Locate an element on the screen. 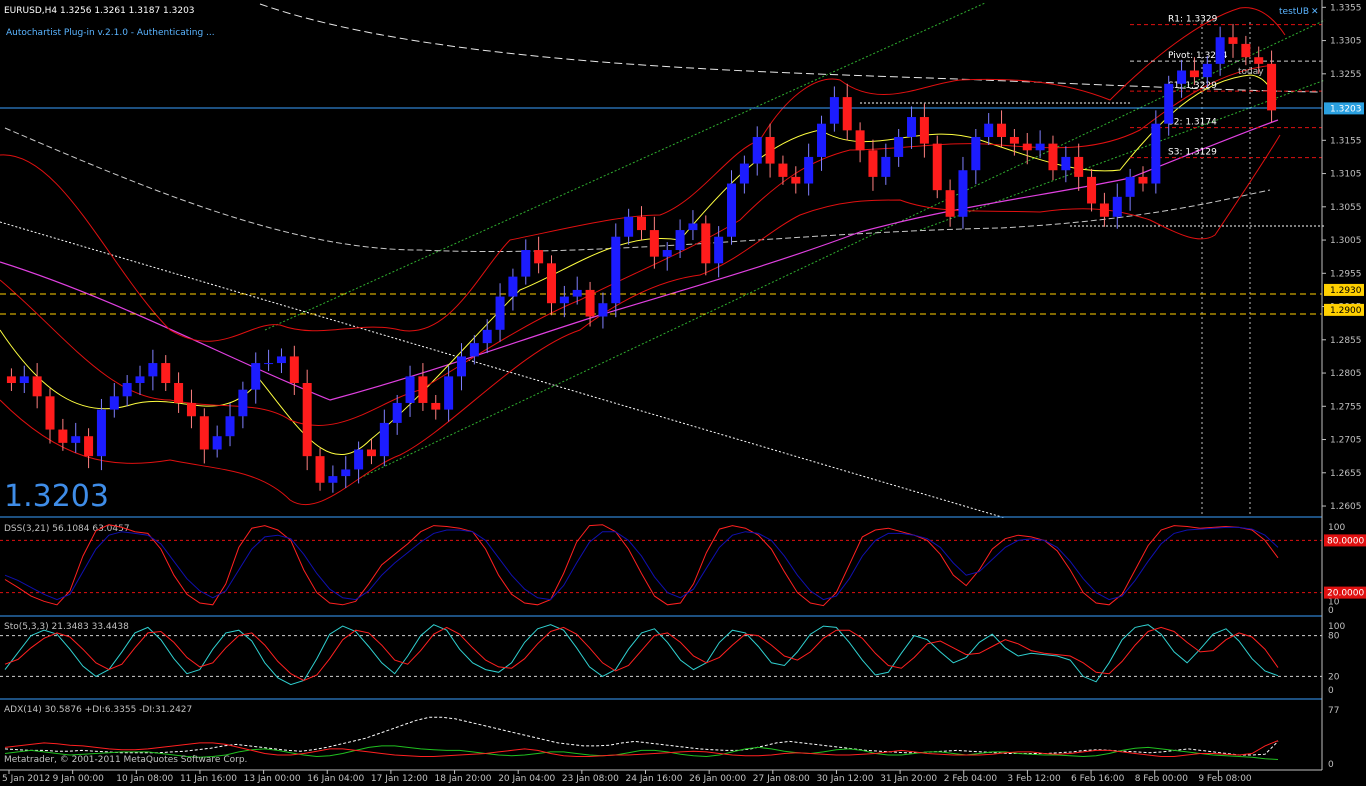 This screenshot has height=786, width=1366. time-tick-label: 5 Jan 2012 is located at coordinates (26, 779).